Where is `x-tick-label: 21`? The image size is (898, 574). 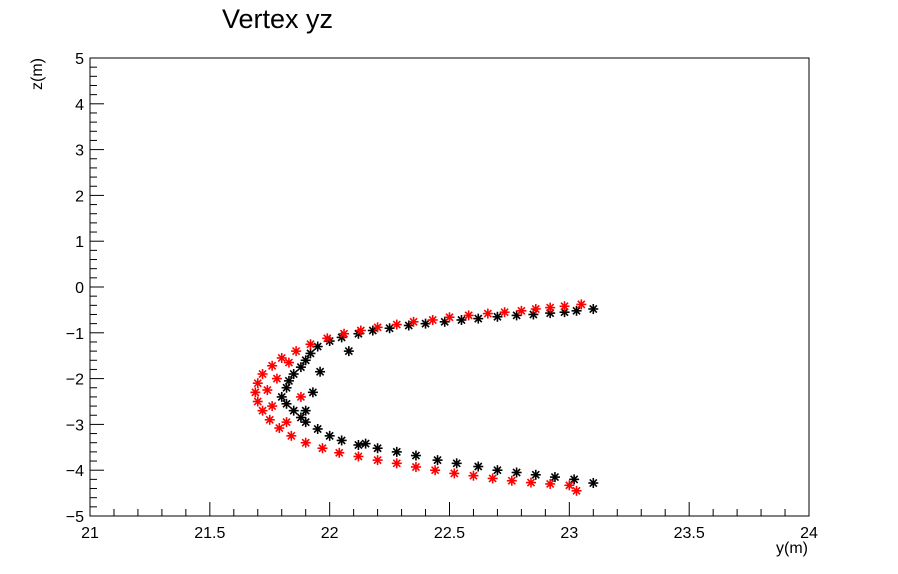
x-tick-label: 21 is located at coordinates (90, 533).